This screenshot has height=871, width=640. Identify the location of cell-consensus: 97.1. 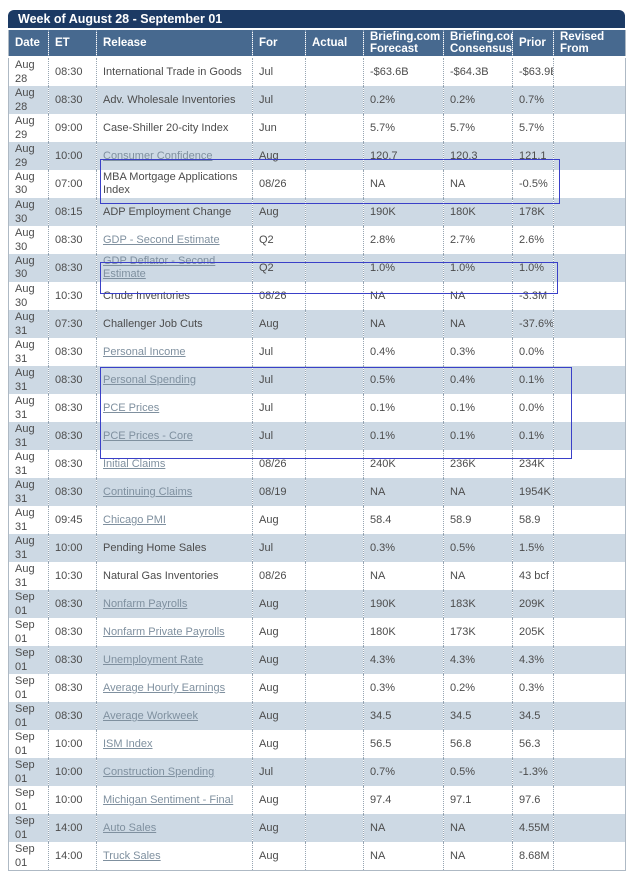
(478, 800).